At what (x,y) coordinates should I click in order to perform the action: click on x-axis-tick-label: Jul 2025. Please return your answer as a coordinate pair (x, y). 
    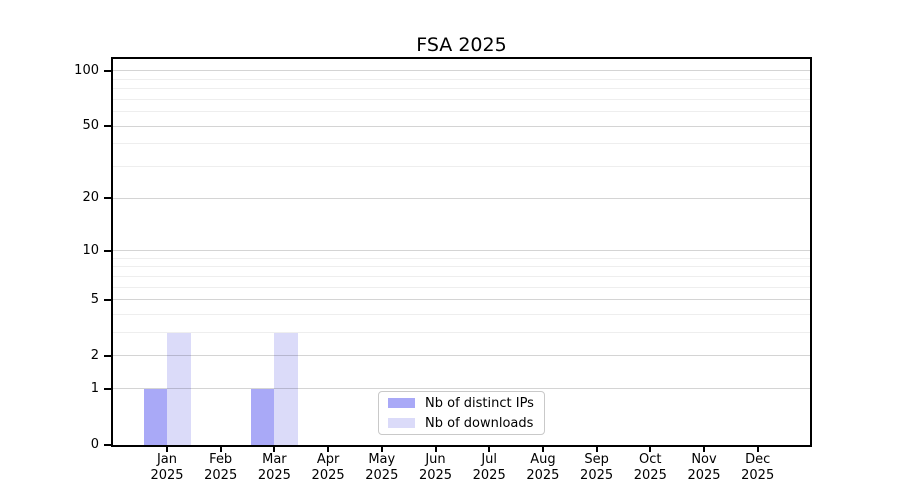
    Looking at the image, I should click on (489, 468).